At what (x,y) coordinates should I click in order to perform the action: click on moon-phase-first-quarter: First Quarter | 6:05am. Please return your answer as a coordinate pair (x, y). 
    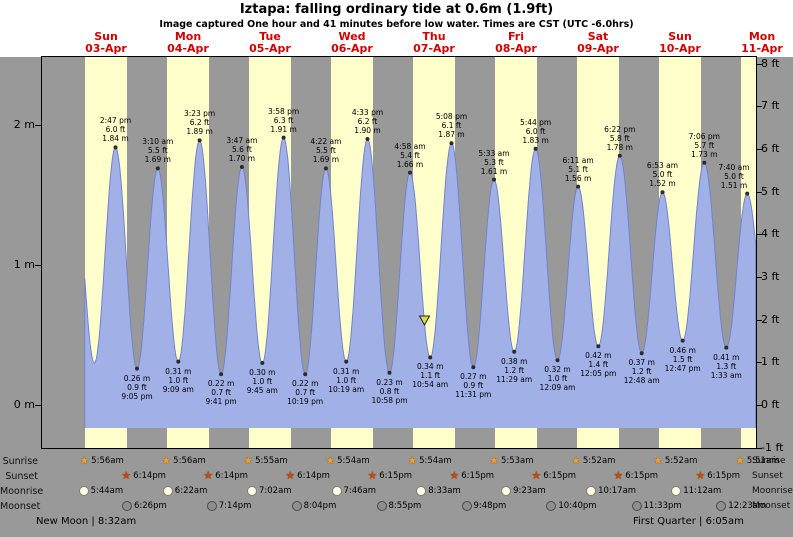
    Looking at the image, I should click on (688, 521).